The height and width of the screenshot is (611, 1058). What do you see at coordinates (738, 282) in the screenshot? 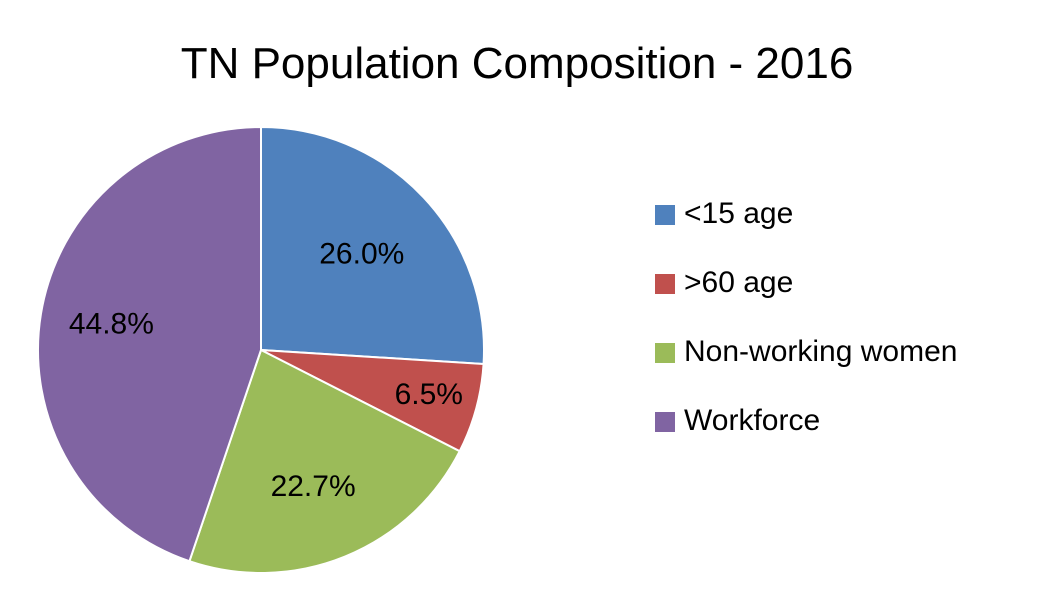
I see `legend-label-2: >60 age` at bounding box center [738, 282].